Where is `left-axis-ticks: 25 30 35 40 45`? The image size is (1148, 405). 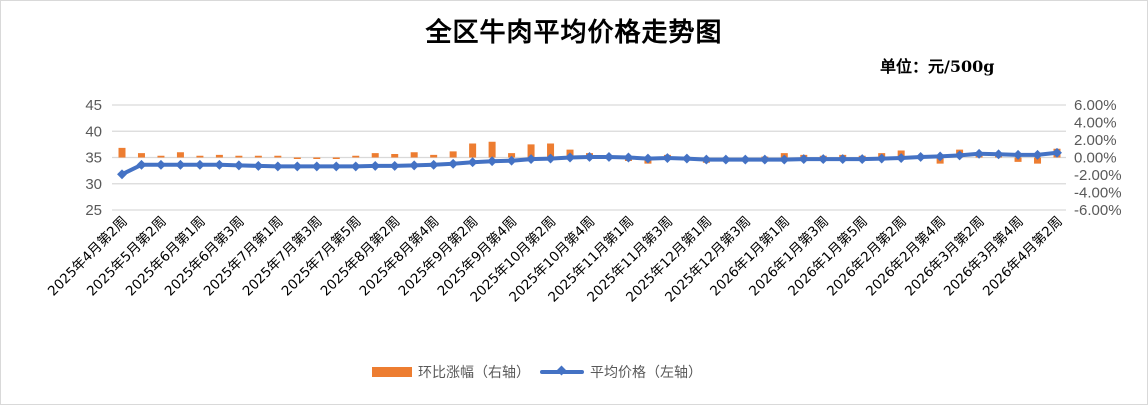
left-axis-ticks: 25 30 35 40 45 is located at coordinates (93, 158).